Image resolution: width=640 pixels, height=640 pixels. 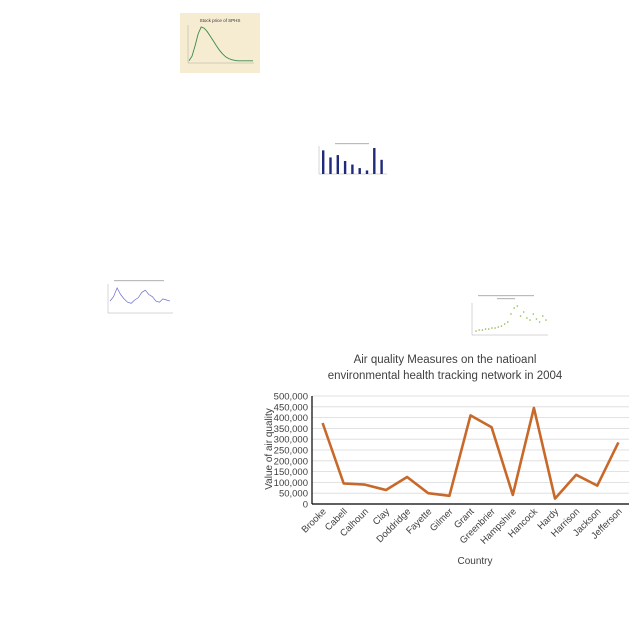 I want to click on line-chart-thumbnail, so click(x=140, y=297).